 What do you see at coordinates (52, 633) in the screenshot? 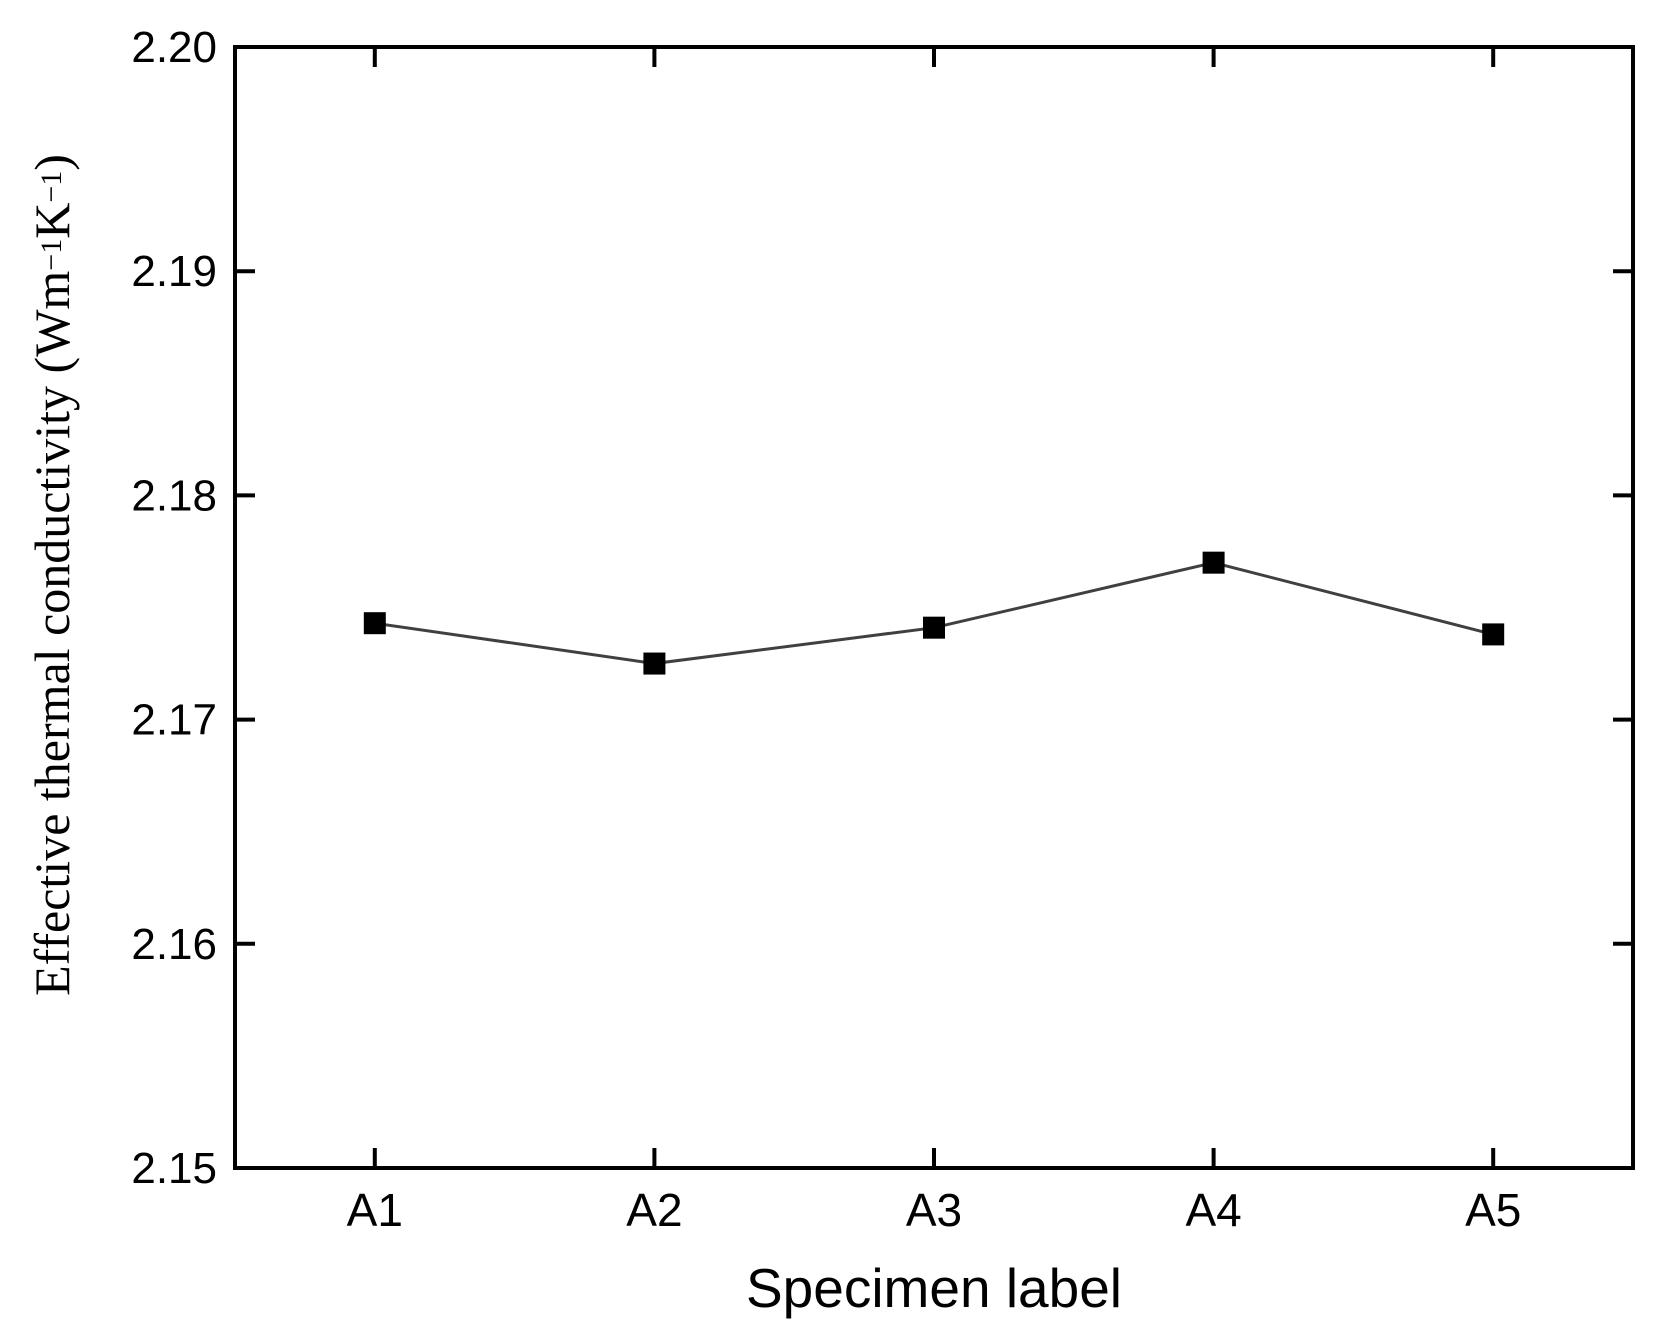
I see `y-axis-title-prefix: Effective thermal conductivity (Wm` at bounding box center [52, 633].